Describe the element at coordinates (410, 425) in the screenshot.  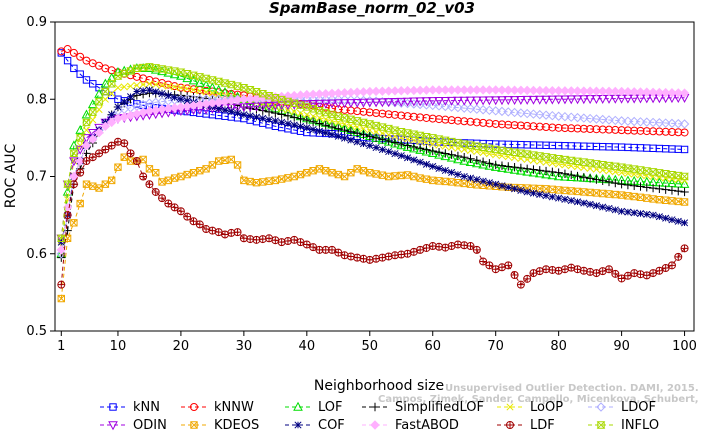
I see `legend-item-fastabod: FastABOD` at that location.